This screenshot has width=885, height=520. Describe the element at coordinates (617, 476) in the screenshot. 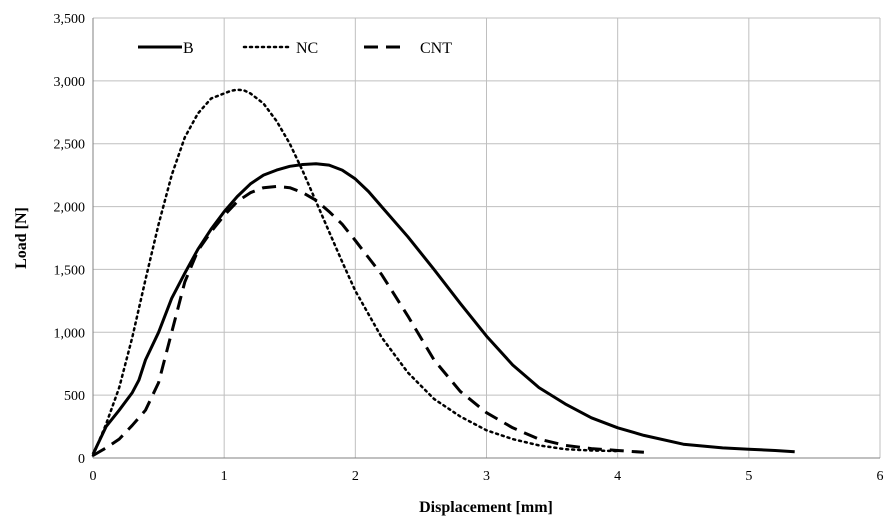

I see `x-tick-label: 4` at that location.